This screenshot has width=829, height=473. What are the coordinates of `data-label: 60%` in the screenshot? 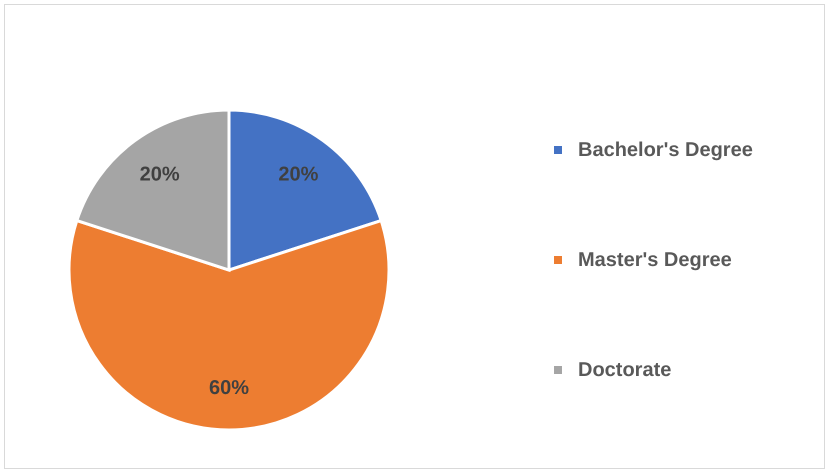 It's located at (229, 388).